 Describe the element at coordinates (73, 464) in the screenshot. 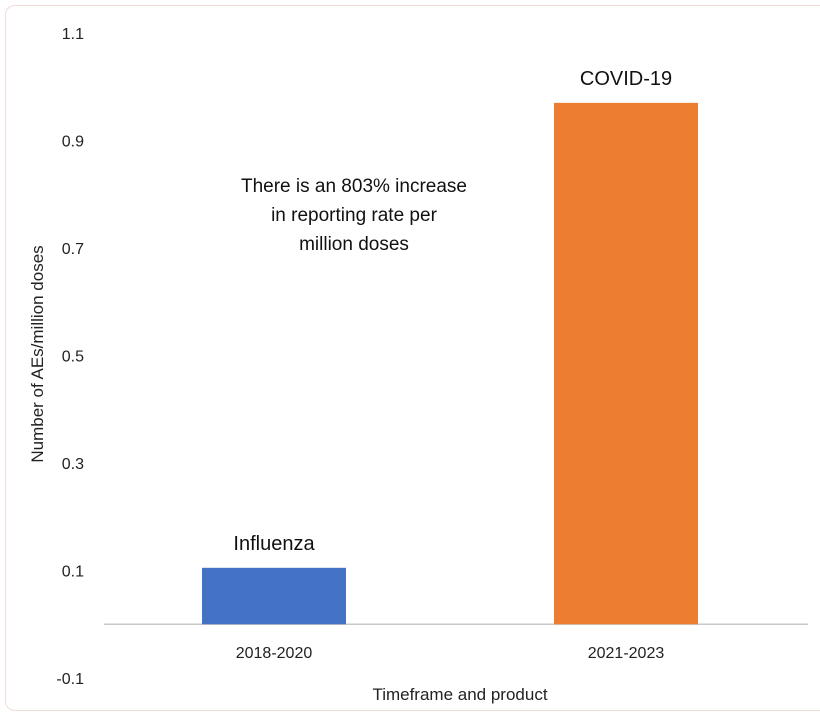

I see `y-tick-label: 0.3` at that location.